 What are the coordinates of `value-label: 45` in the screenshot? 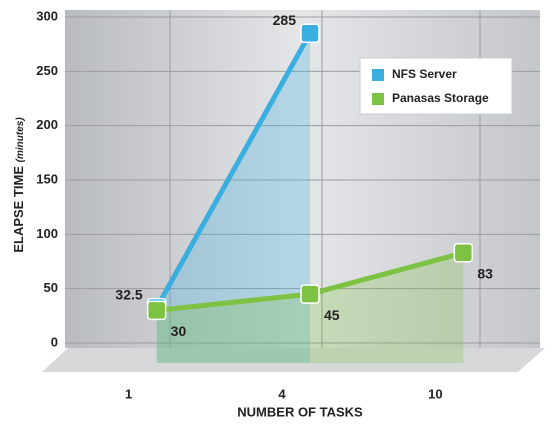 It's located at (332, 315).